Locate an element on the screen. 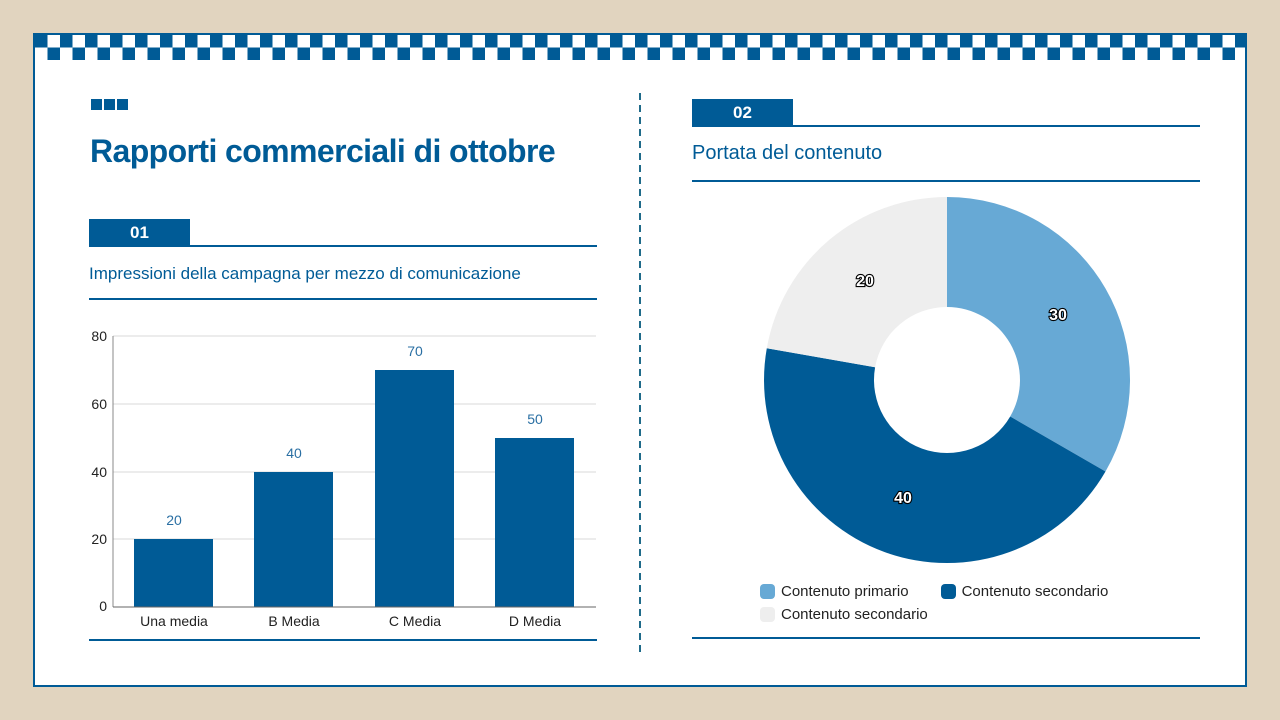  y-tick: 0 is located at coordinates (103, 606).